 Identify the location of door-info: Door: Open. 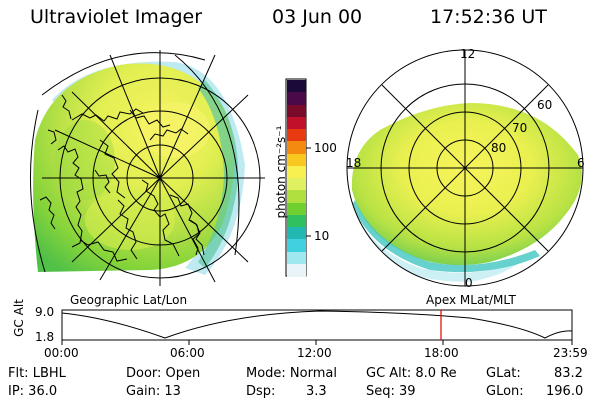
(163, 373).